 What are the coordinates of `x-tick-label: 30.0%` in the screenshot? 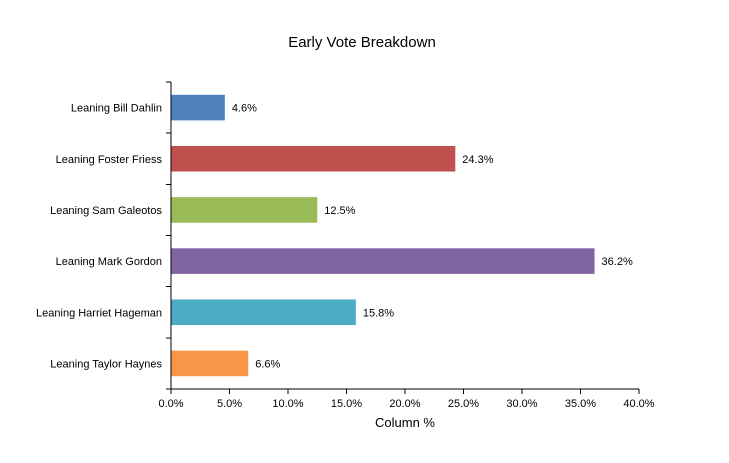 It's located at (521, 404).